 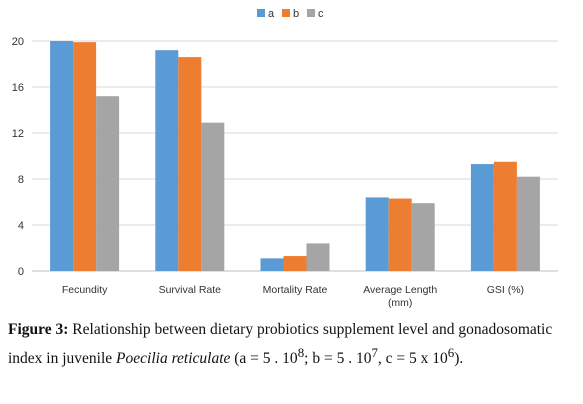 What do you see at coordinates (18, 42) in the screenshot?
I see `y-tick-label: 20` at bounding box center [18, 42].